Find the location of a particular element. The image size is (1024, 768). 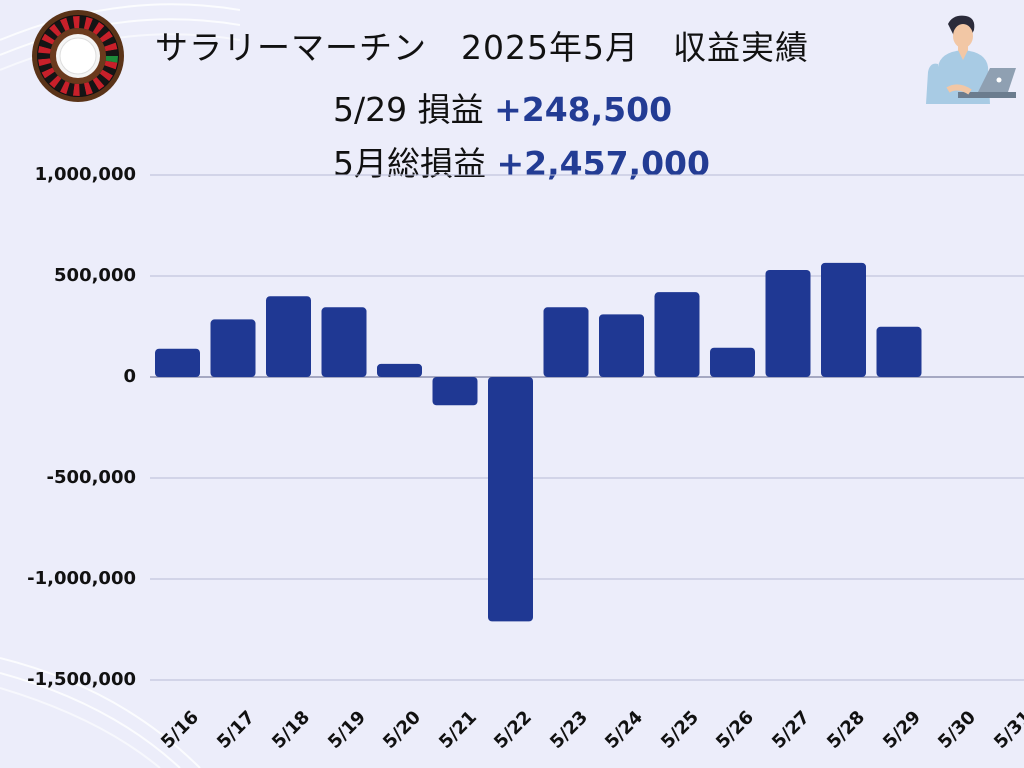

y-tick-label: 0 is located at coordinates (129, 376).